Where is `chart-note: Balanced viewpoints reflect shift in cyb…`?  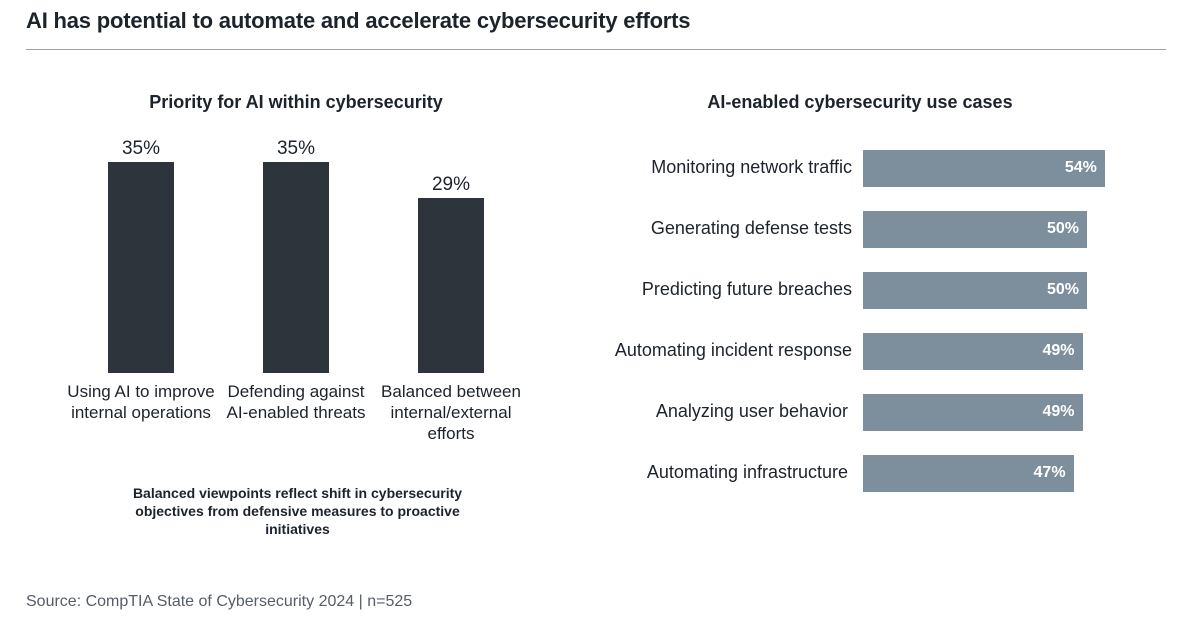 chart-note: Balanced viewpoints reflect shift in cyb… is located at coordinates (297, 511).